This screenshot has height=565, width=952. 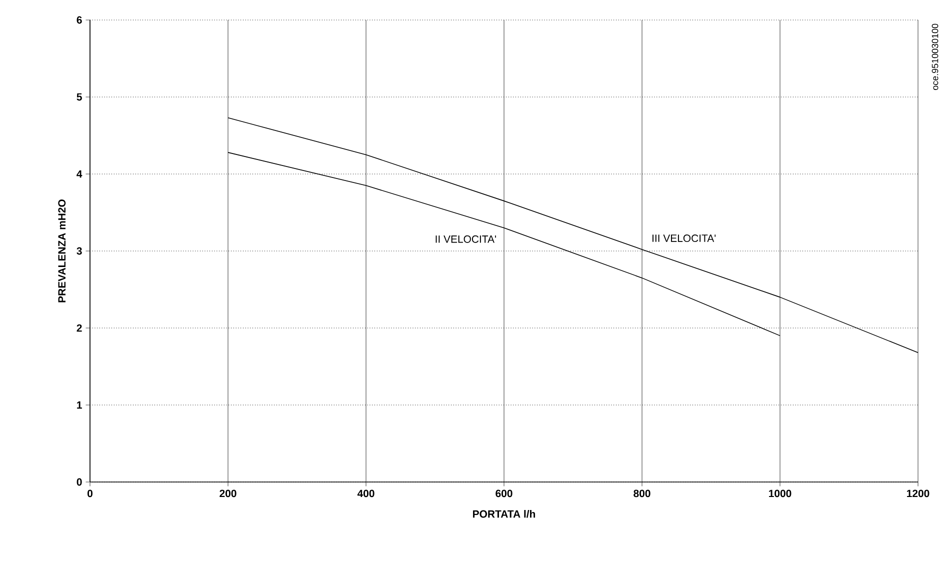 I want to click on x-axis-title: PORTATA l/h, so click(x=504, y=514).